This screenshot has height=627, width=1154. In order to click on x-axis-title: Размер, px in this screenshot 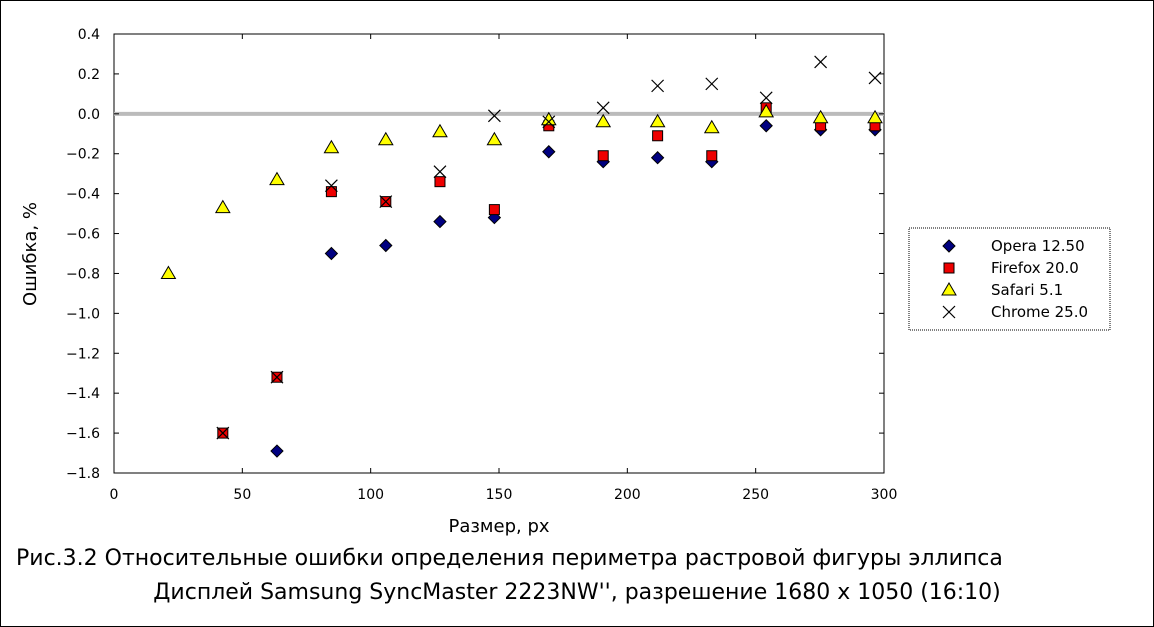, I will do `click(498, 526)`.